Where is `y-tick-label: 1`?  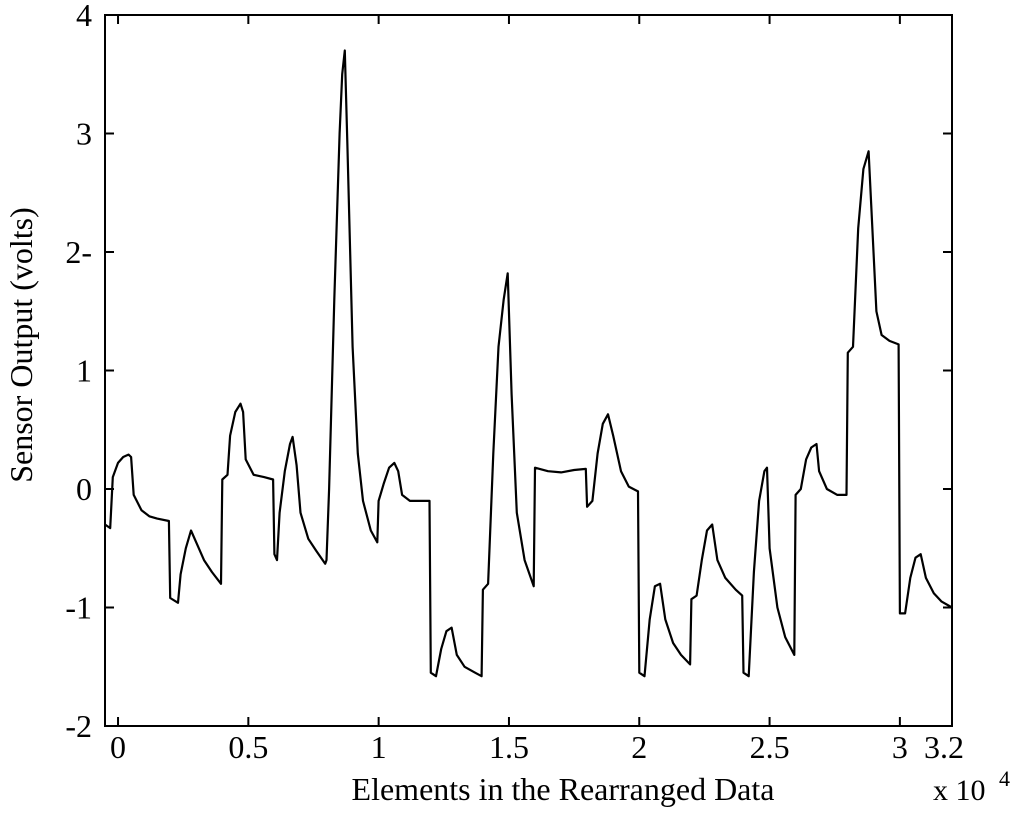 y-tick-label: 1 is located at coordinates (84, 371).